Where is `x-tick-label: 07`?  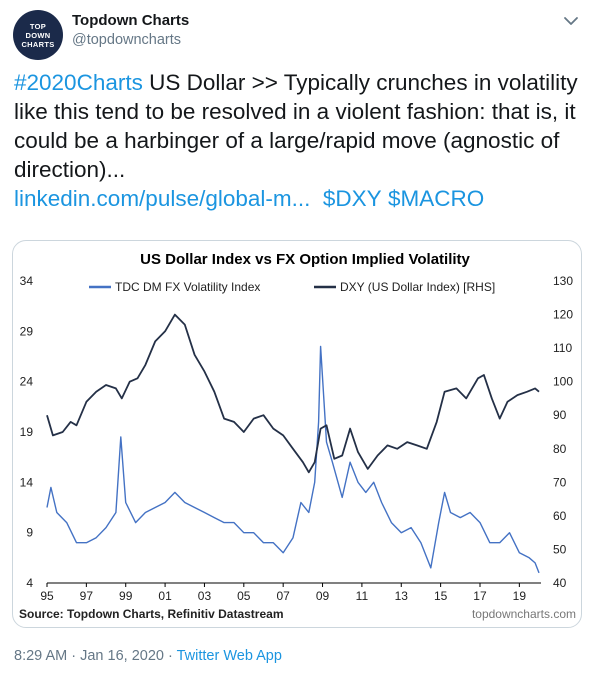
x-tick-label: 07 is located at coordinates (283, 596).